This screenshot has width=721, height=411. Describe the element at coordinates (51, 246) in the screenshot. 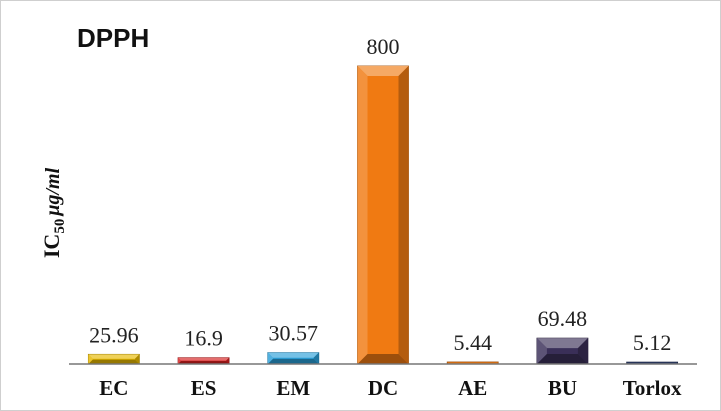

I see `y-axis-label-main: IC` at that location.